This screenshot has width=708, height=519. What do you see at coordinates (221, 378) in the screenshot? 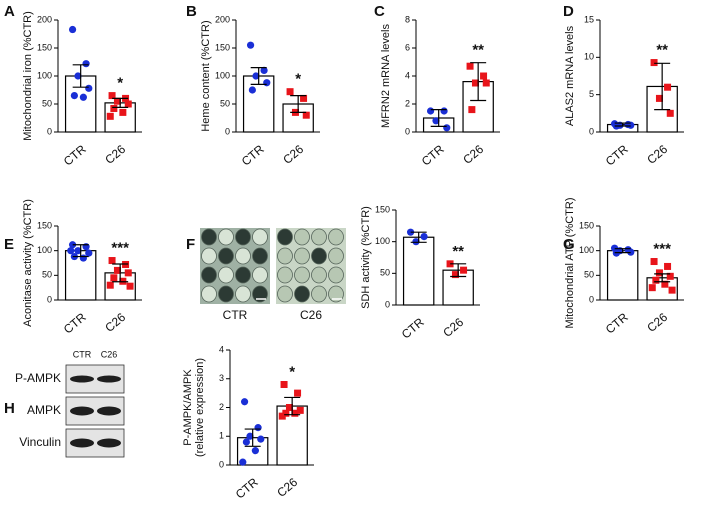
I see `y-tick-label: 3` at bounding box center [221, 378].